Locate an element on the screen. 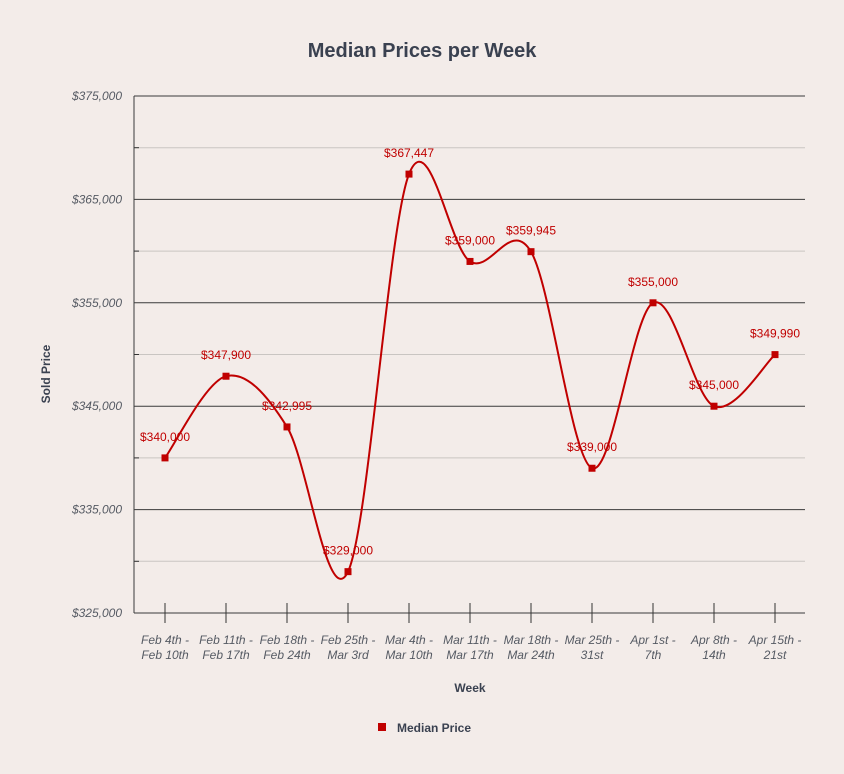 This screenshot has width=844, height=774. x-tick-label: Apr 15th -21st is located at coordinates (775, 647).